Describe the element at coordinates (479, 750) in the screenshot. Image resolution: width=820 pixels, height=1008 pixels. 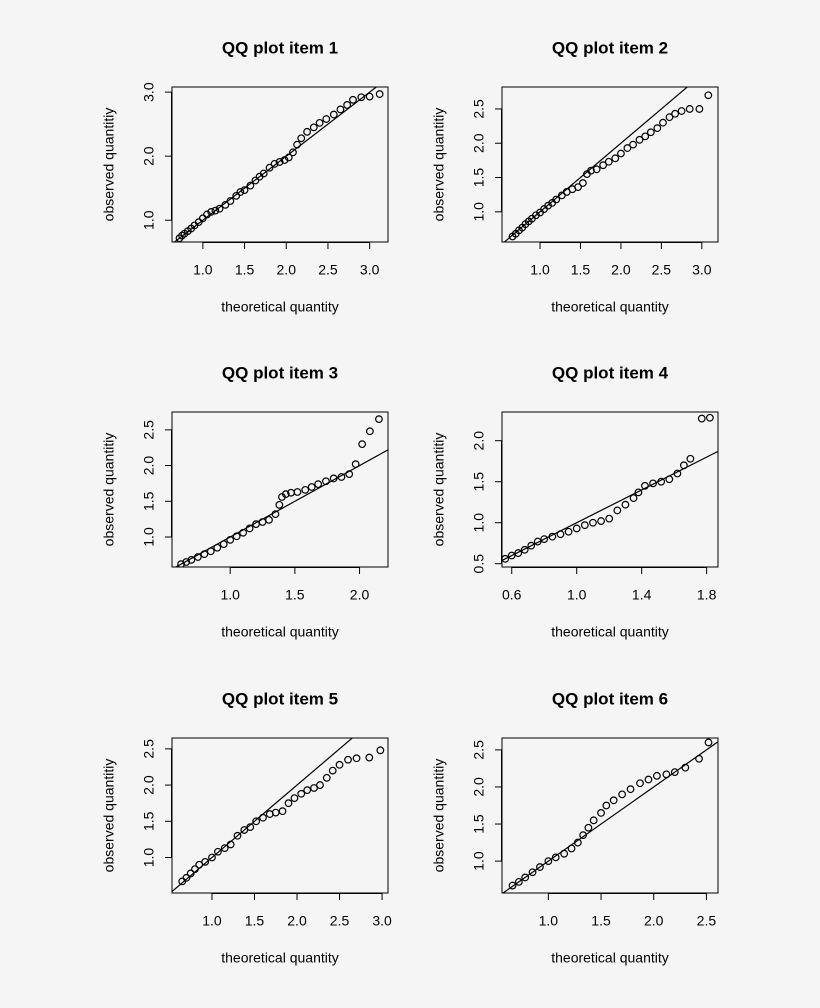
I see `y-tick-label: 2.5` at that location.